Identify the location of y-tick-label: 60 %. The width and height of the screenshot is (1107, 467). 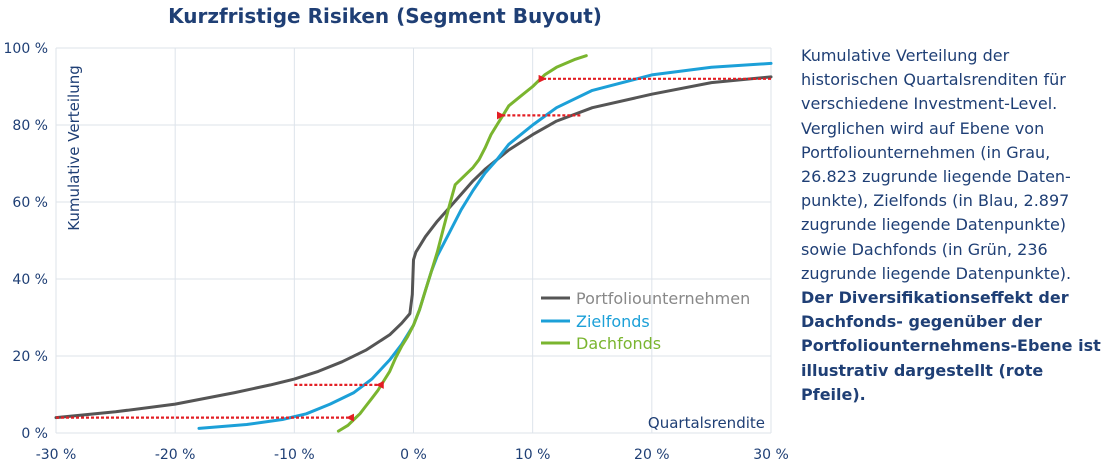
(30, 203).